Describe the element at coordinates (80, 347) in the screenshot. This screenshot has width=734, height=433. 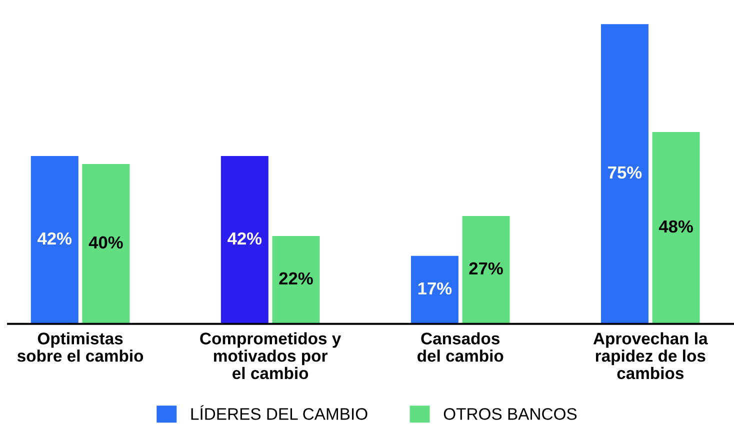
I see `x-tick-label: Optimistas sobre el cambio` at that location.